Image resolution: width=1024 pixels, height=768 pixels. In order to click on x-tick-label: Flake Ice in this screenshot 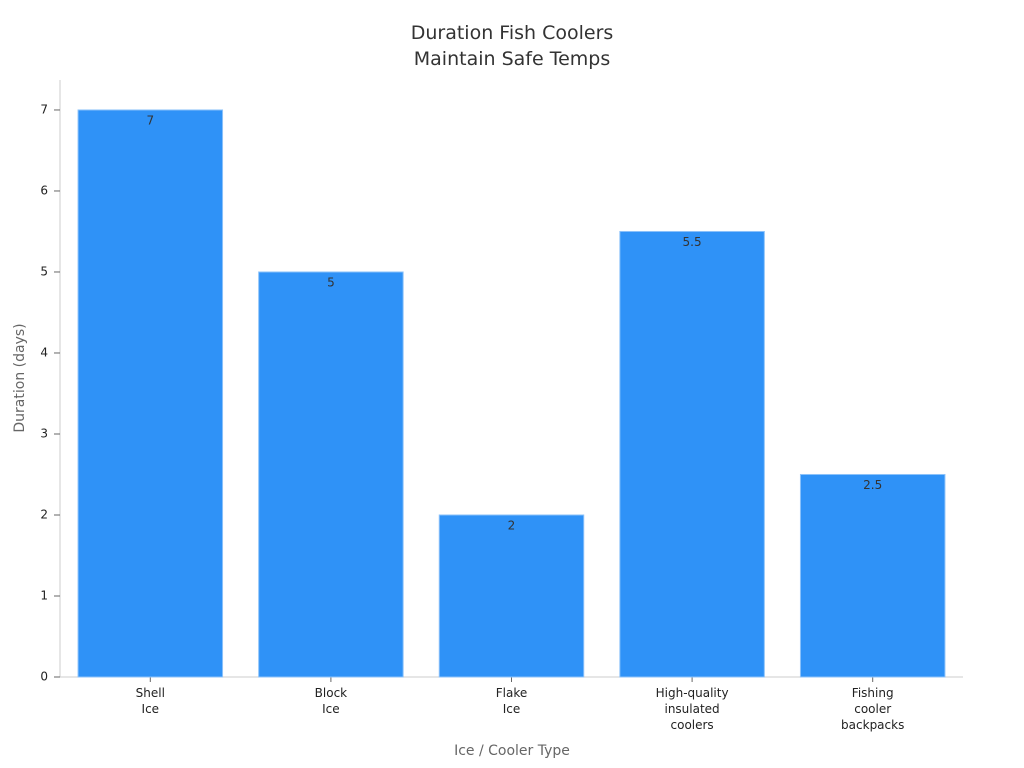, I will do `click(512, 701)`.